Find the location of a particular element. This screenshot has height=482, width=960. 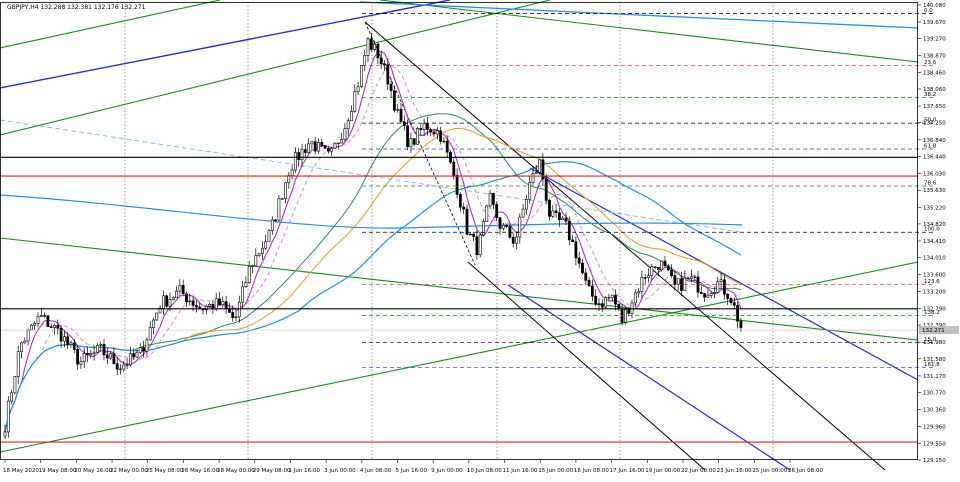

fib-level-label: 38.2 is located at coordinates (930, 95).